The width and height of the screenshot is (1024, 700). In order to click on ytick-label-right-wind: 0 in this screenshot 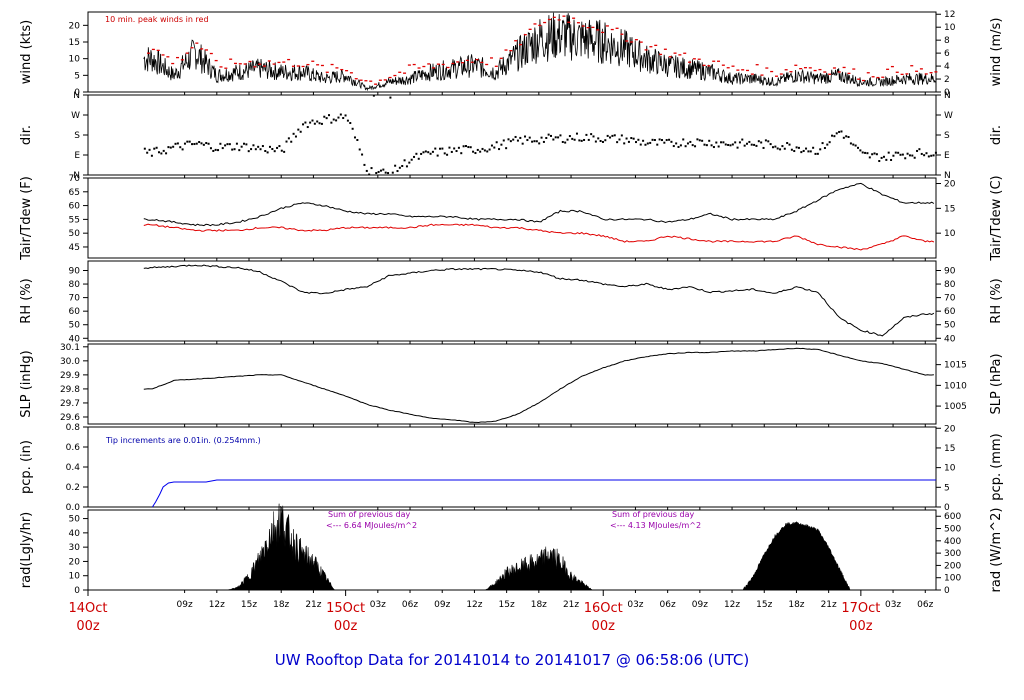, I will do `click(947, 93)`.